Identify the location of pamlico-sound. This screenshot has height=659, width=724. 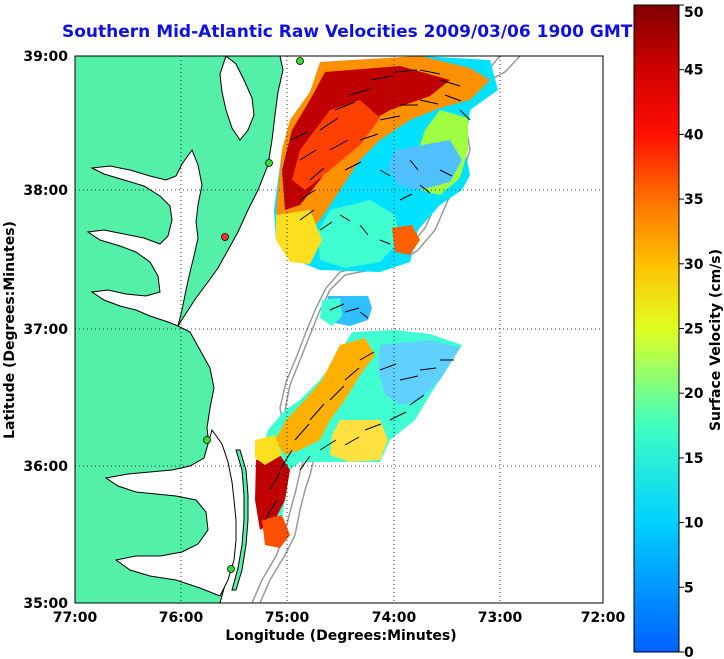
(170, 512).